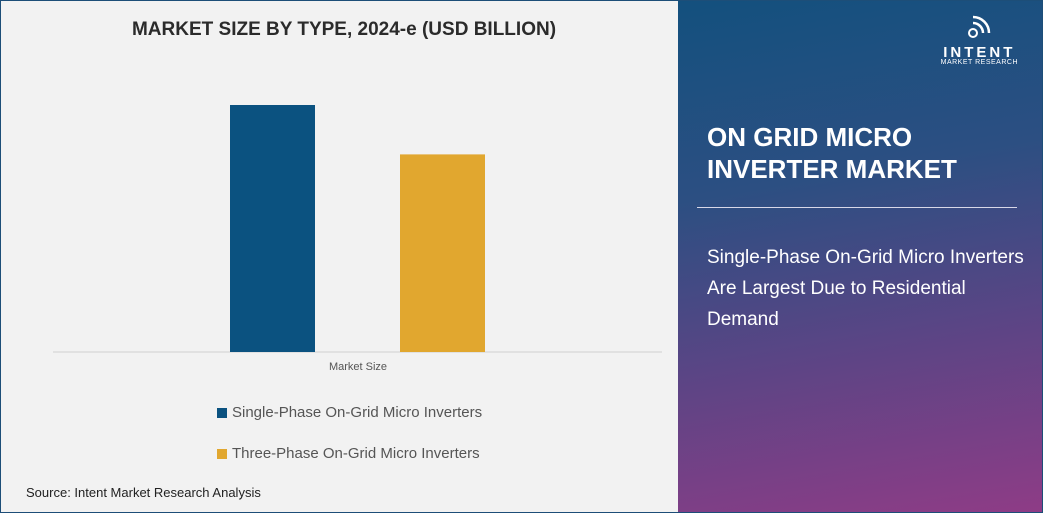 This screenshot has height=513, width=1043. I want to click on bar-single-phase, so click(272, 228).